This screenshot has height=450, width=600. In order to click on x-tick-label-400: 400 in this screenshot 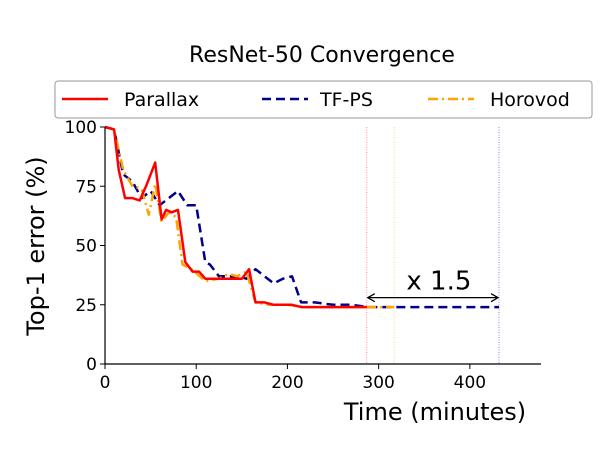, I will do `click(470, 383)`.